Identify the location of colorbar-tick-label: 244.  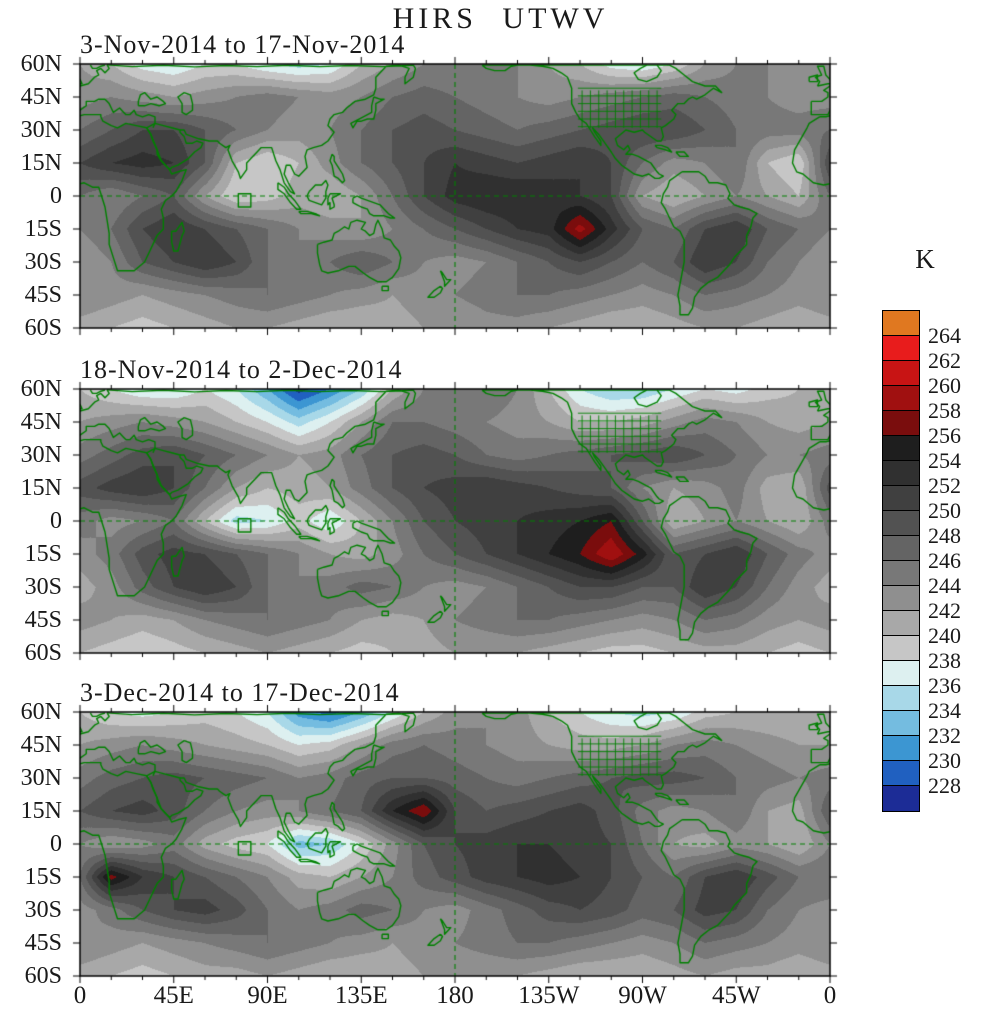
(944, 585).